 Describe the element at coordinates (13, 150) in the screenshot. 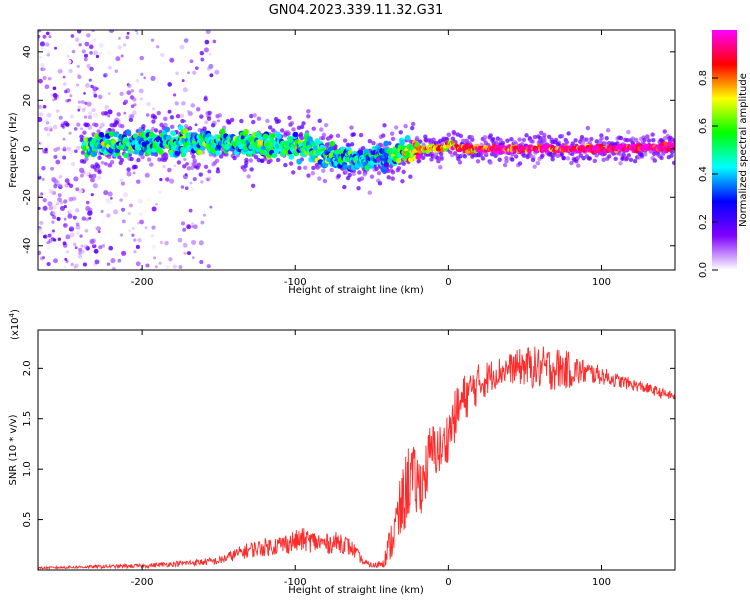

I see `spectrogram-y-axis-label: Frequency (Hz)` at that location.